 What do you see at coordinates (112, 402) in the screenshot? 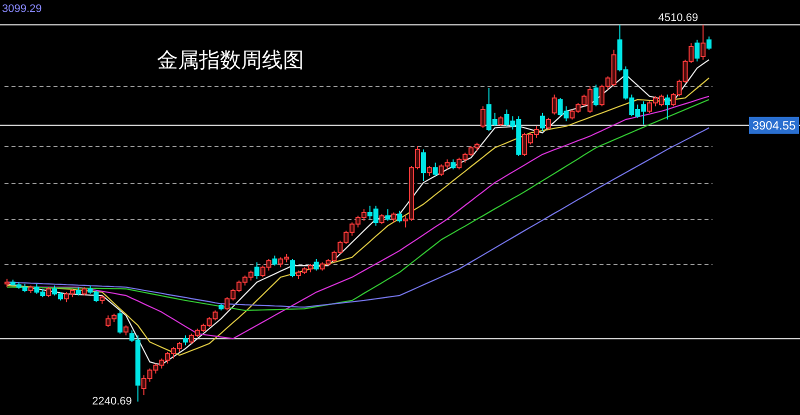
I see `annotation: 2240.69` at bounding box center [112, 402].